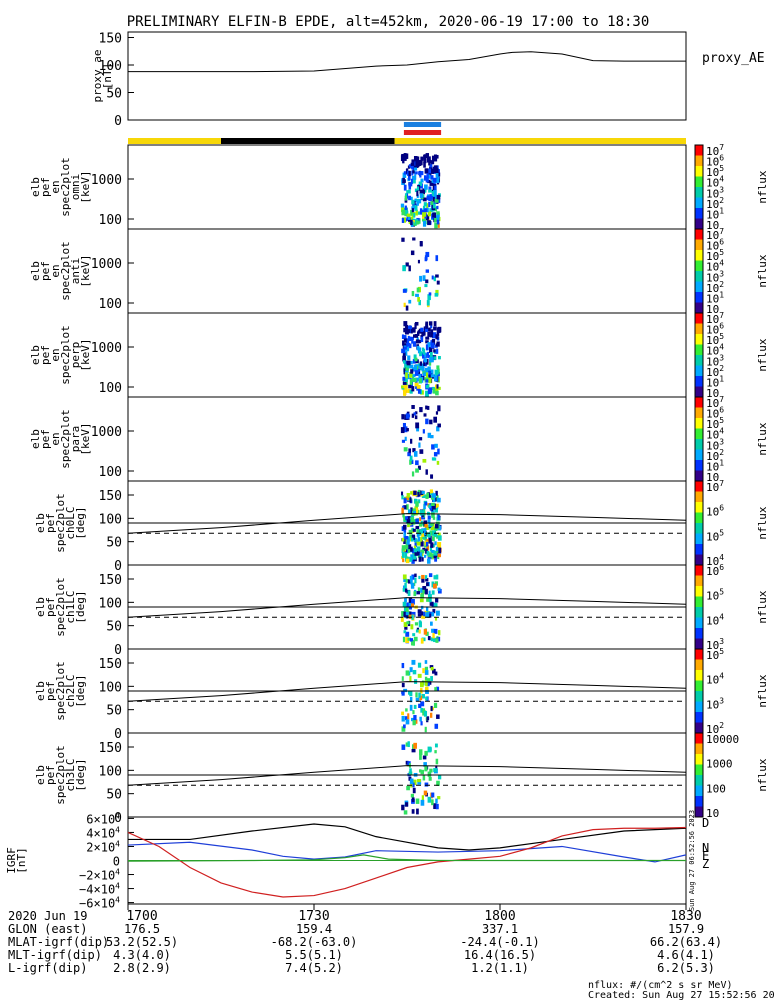  What do you see at coordinates (110, 687) in the screenshot?
I see `y-tick-label: 100` at bounding box center [110, 687].